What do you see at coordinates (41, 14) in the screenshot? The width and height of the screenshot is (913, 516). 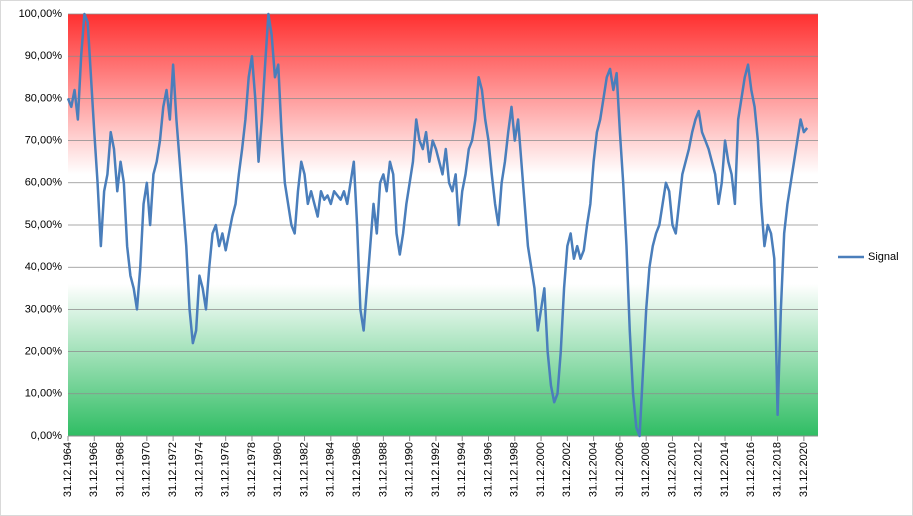 I see `y-tick-label: 100,00%` at bounding box center [41, 14].